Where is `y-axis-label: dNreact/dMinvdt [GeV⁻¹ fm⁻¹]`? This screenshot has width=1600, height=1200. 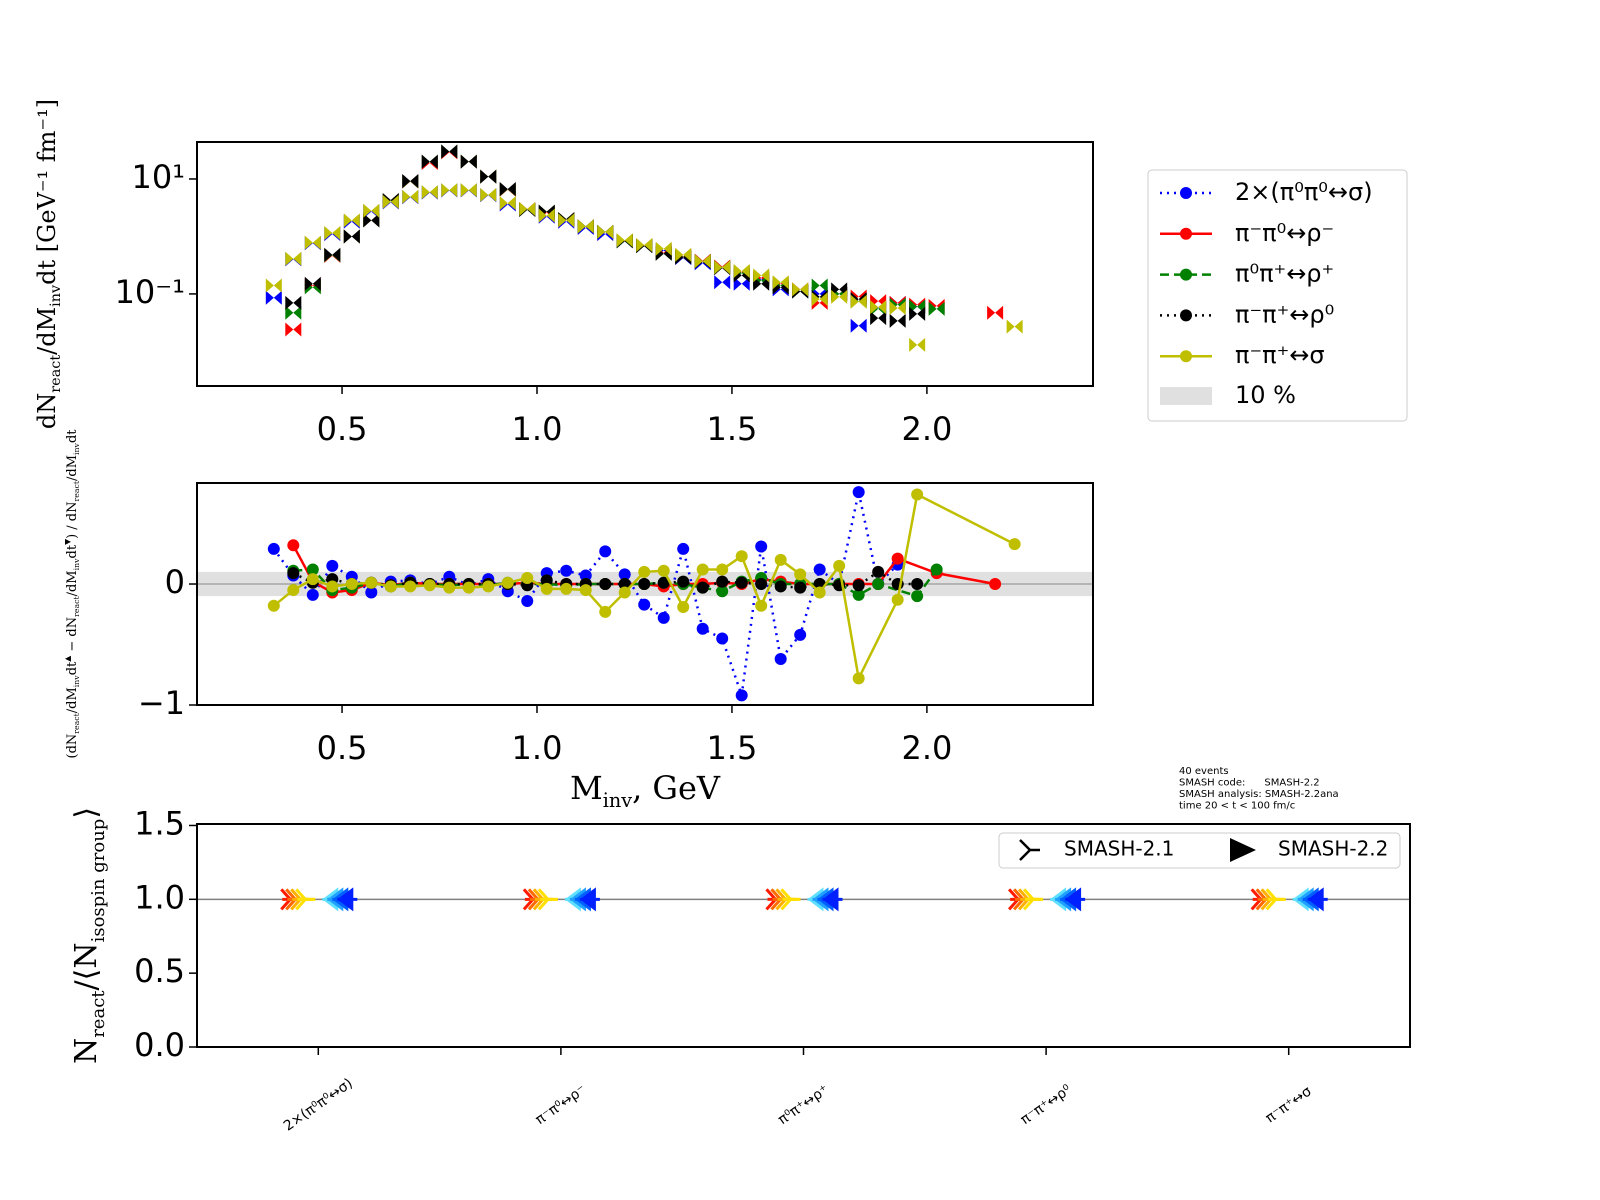
y-axis-label: dNreact/dMinvdt [GeV⁻¹ fm⁻¹] is located at coordinates (49, 264).